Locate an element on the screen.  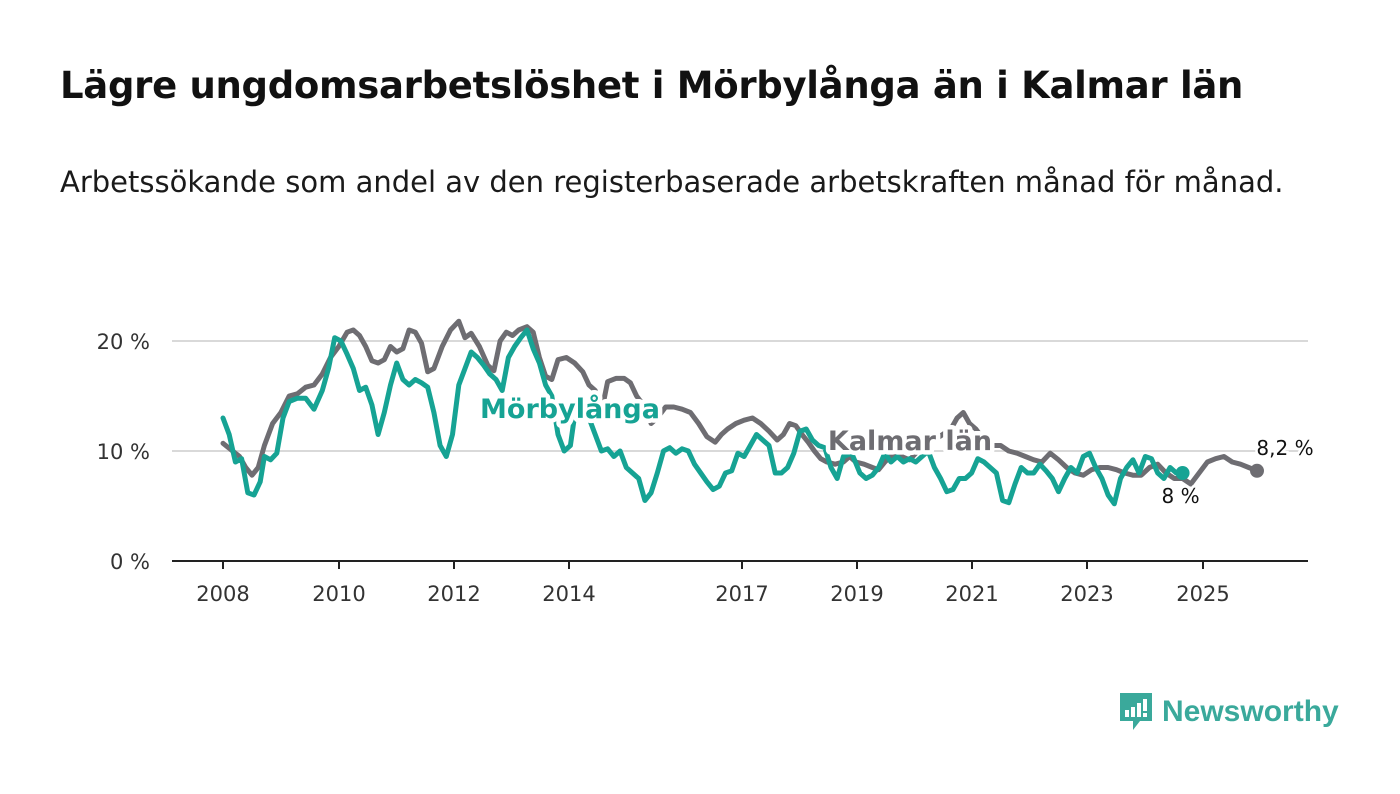
series-annotation: Mörbylånga is located at coordinates (570, 409).